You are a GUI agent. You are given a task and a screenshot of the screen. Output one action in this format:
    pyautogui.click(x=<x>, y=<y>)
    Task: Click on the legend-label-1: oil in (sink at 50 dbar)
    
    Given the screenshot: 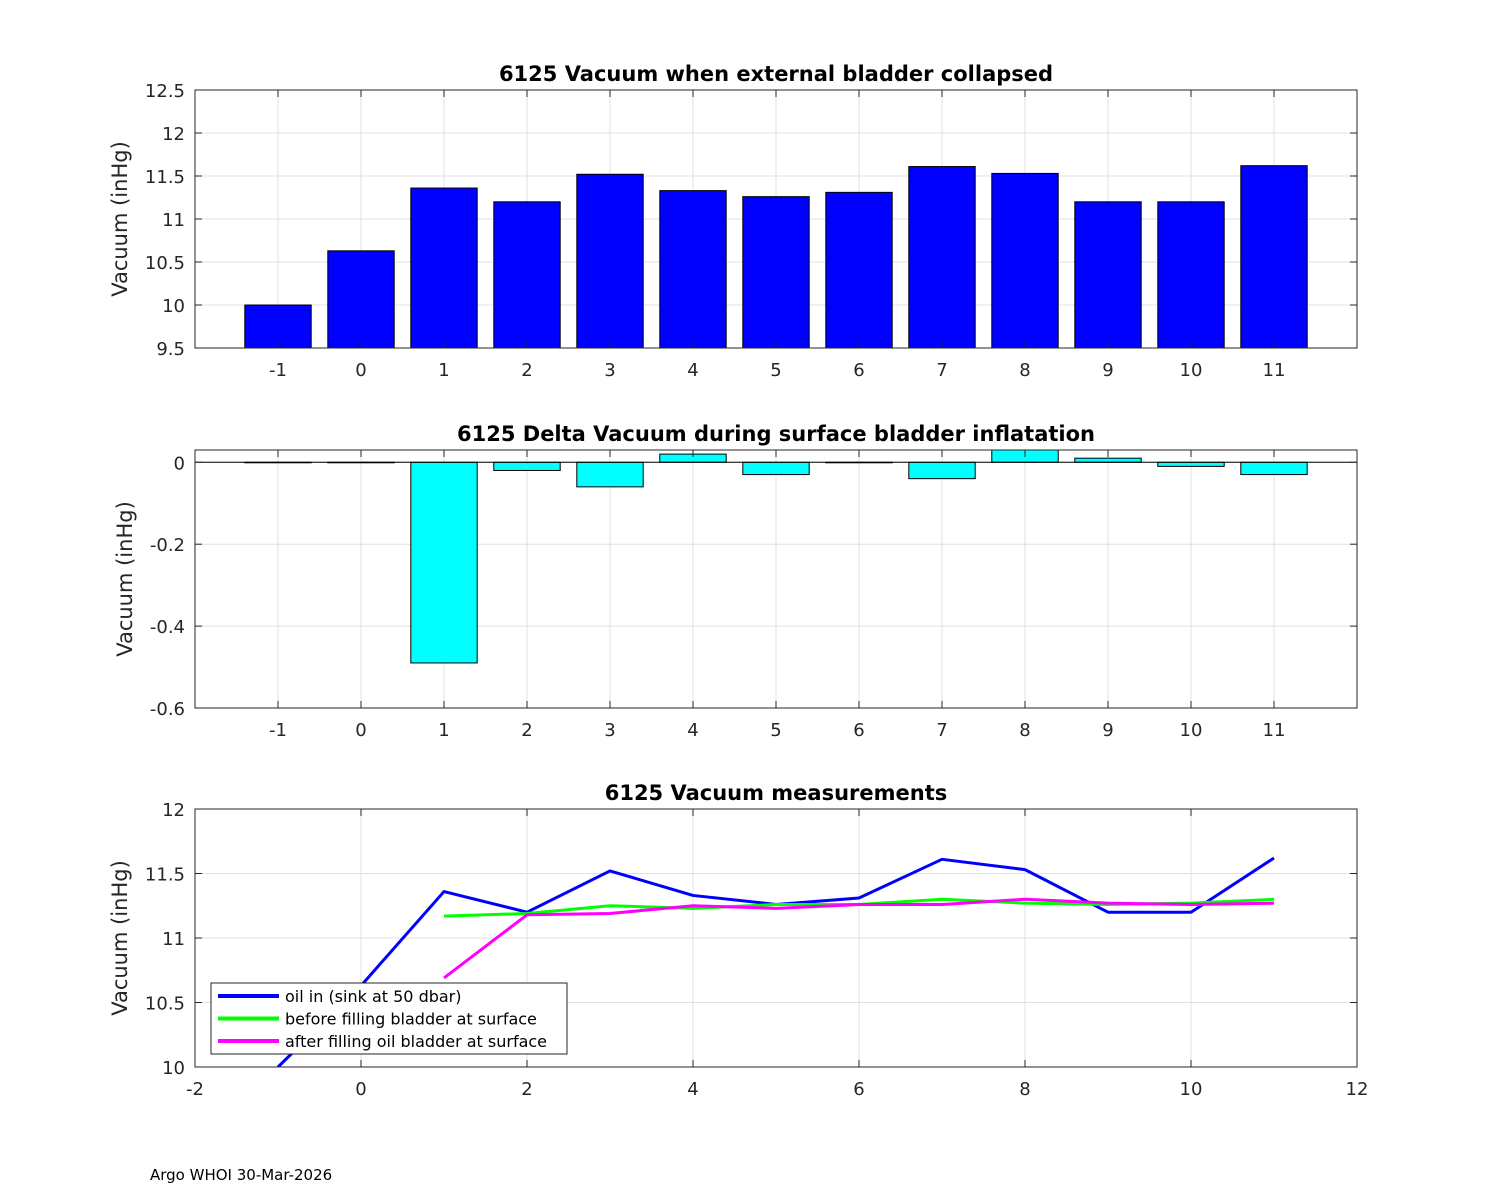 What is the action you would take?
    pyautogui.click(x=373, y=996)
    